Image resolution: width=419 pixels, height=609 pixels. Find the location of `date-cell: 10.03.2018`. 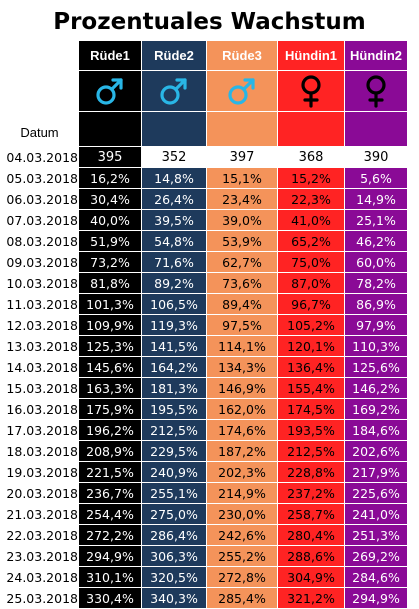

date-cell: 10.03.2018 is located at coordinates (39, 283).